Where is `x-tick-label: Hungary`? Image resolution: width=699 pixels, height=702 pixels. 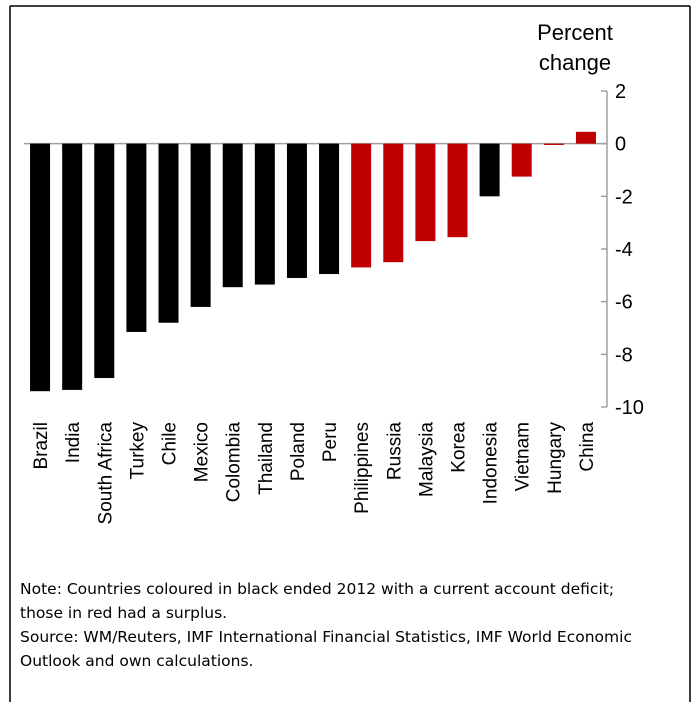 x-tick-label: Hungary is located at coordinates (555, 458).